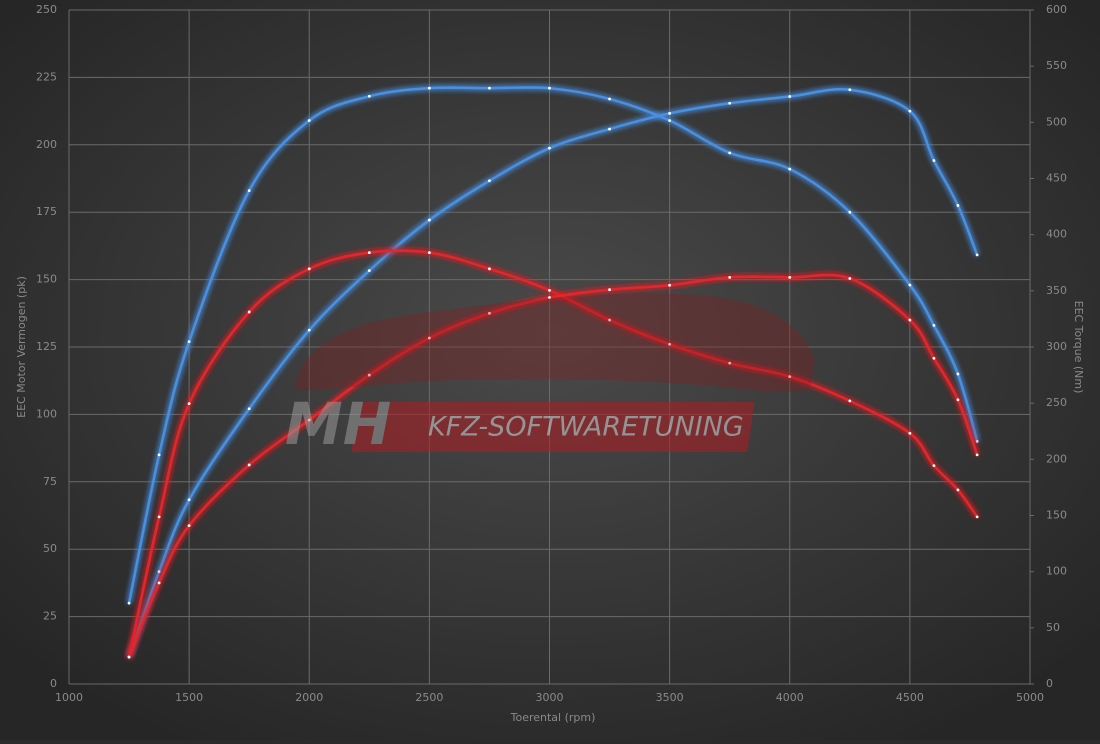  What do you see at coordinates (1056, 9) in the screenshot?
I see `y2-tick-label: 600` at bounding box center [1056, 9].